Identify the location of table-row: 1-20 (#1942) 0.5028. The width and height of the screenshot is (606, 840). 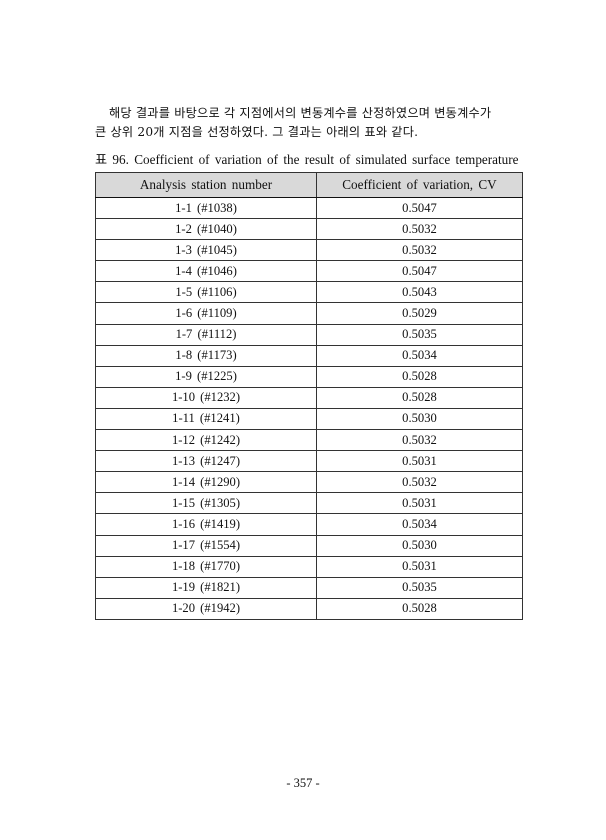
(309, 608).